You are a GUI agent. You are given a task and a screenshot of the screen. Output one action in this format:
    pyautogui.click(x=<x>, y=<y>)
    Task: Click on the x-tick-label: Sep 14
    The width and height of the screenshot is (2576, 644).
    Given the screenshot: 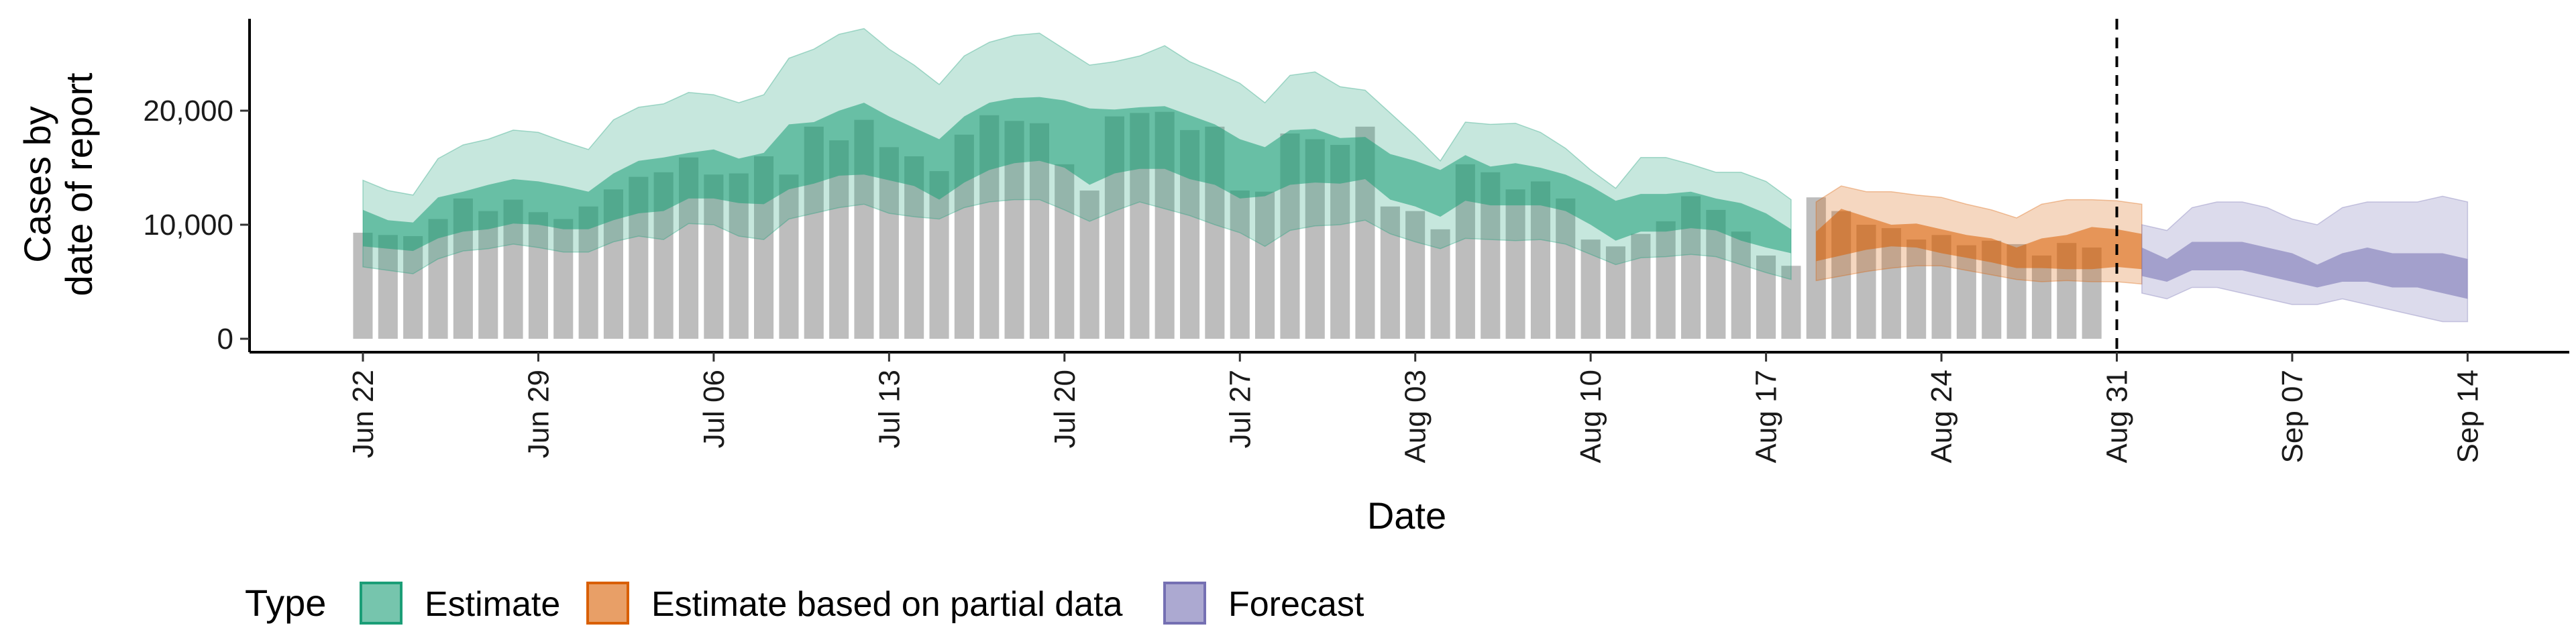 What is the action you would take?
    pyautogui.click(x=2467, y=416)
    